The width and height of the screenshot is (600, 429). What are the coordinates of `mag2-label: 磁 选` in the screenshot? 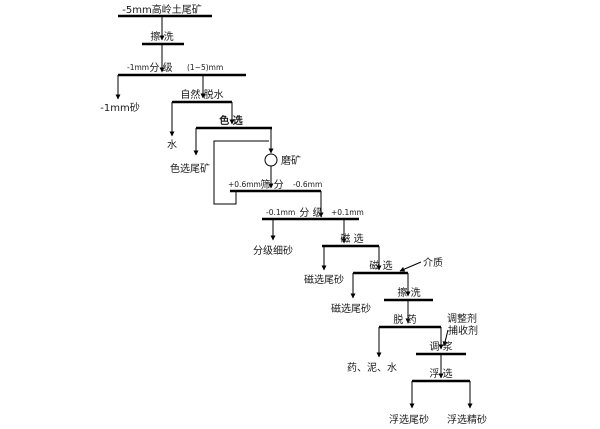 It's located at (380, 265).